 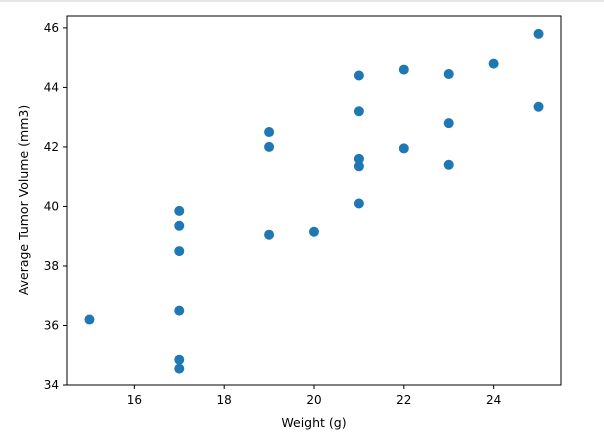 I want to click on window-top-rule, so click(x=302, y=1).